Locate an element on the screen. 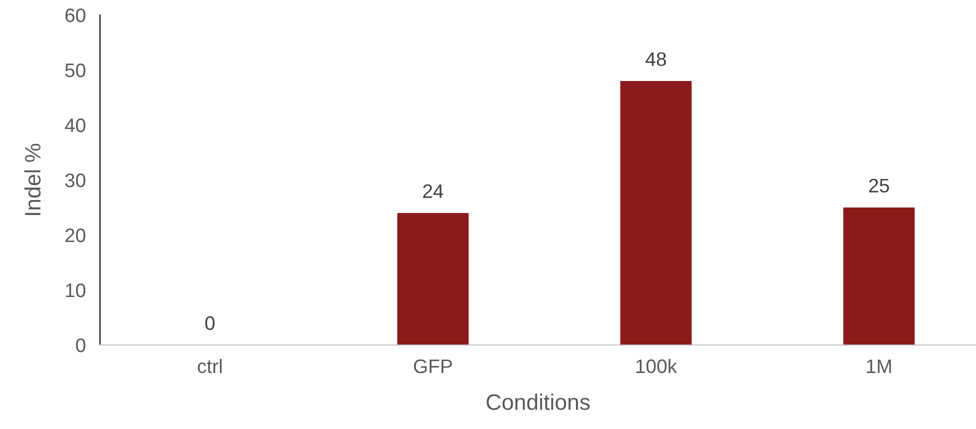 This screenshot has height=429, width=976. y-tick-label: 0 is located at coordinates (81, 345).